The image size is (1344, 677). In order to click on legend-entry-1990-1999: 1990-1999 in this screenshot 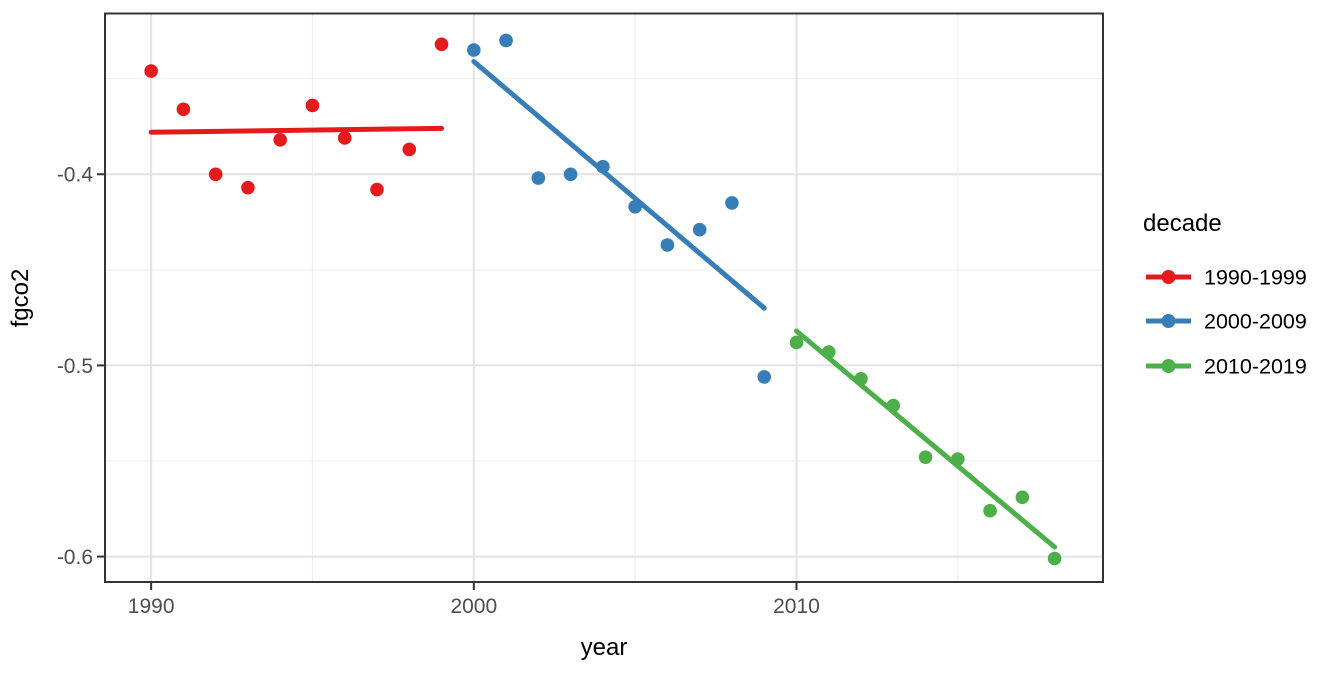, I will do `click(1226, 278)`.